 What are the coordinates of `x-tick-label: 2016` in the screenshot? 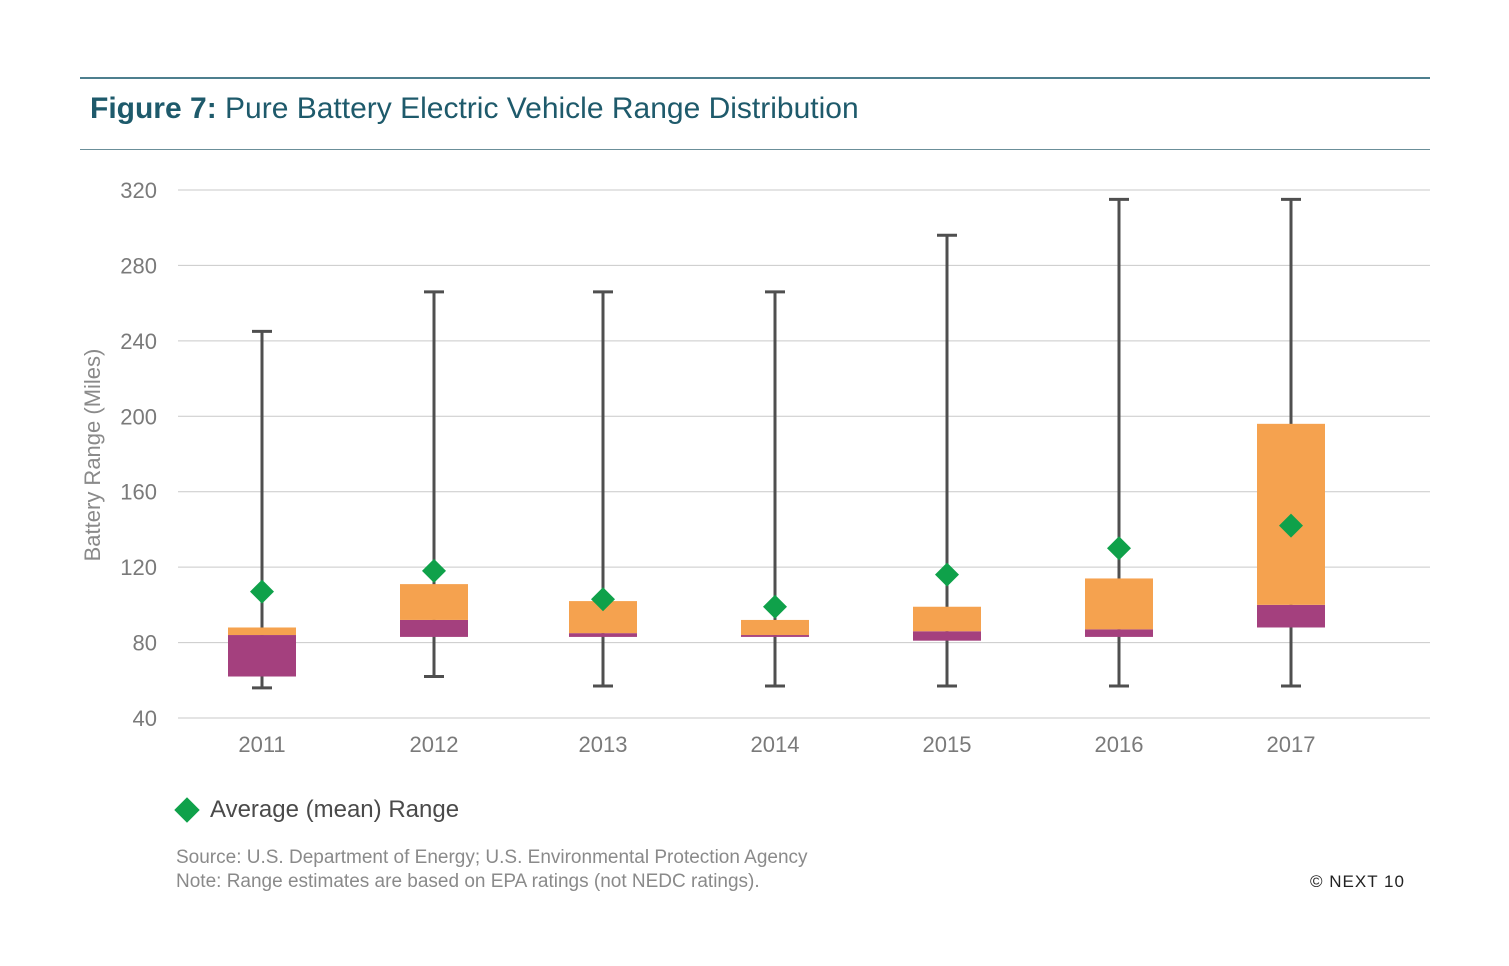 It's located at (1119, 744).